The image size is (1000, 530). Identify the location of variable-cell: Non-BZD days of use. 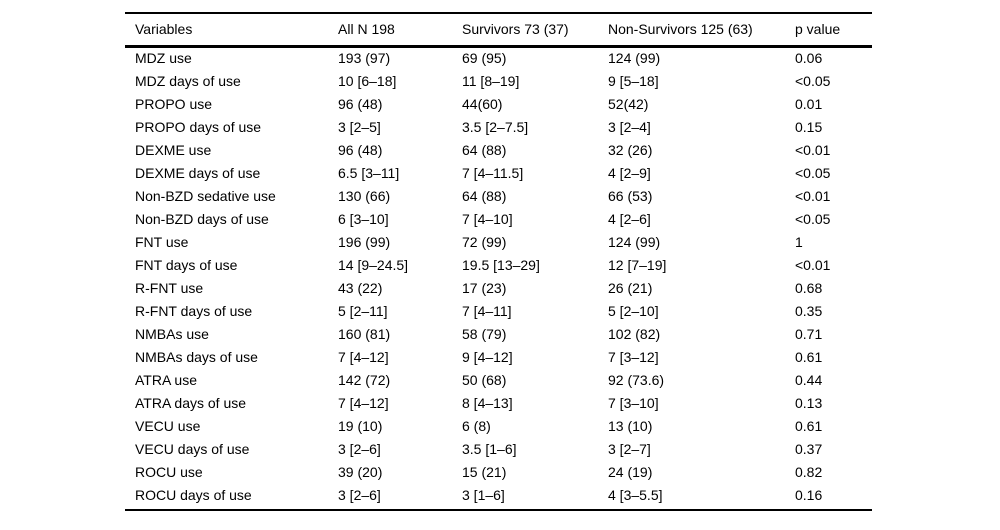
(202, 218).